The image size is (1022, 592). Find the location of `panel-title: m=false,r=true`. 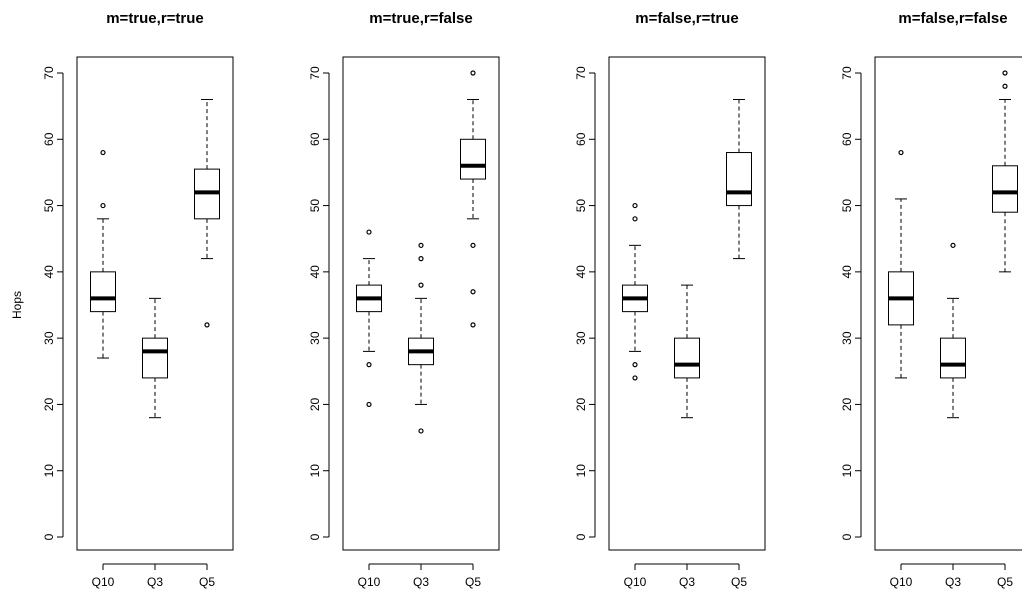

panel-title: m=false,r=true is located at coordinates (686, 18).